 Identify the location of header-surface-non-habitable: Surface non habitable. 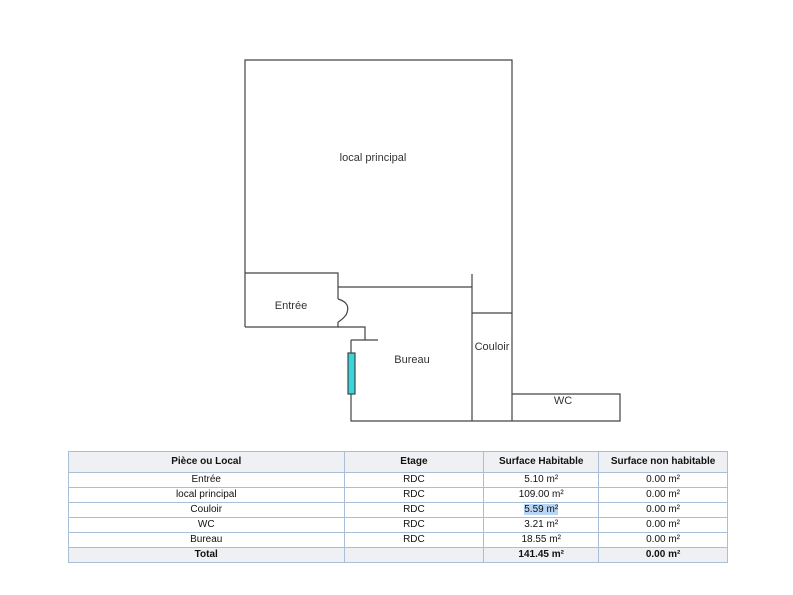
(663, 462).